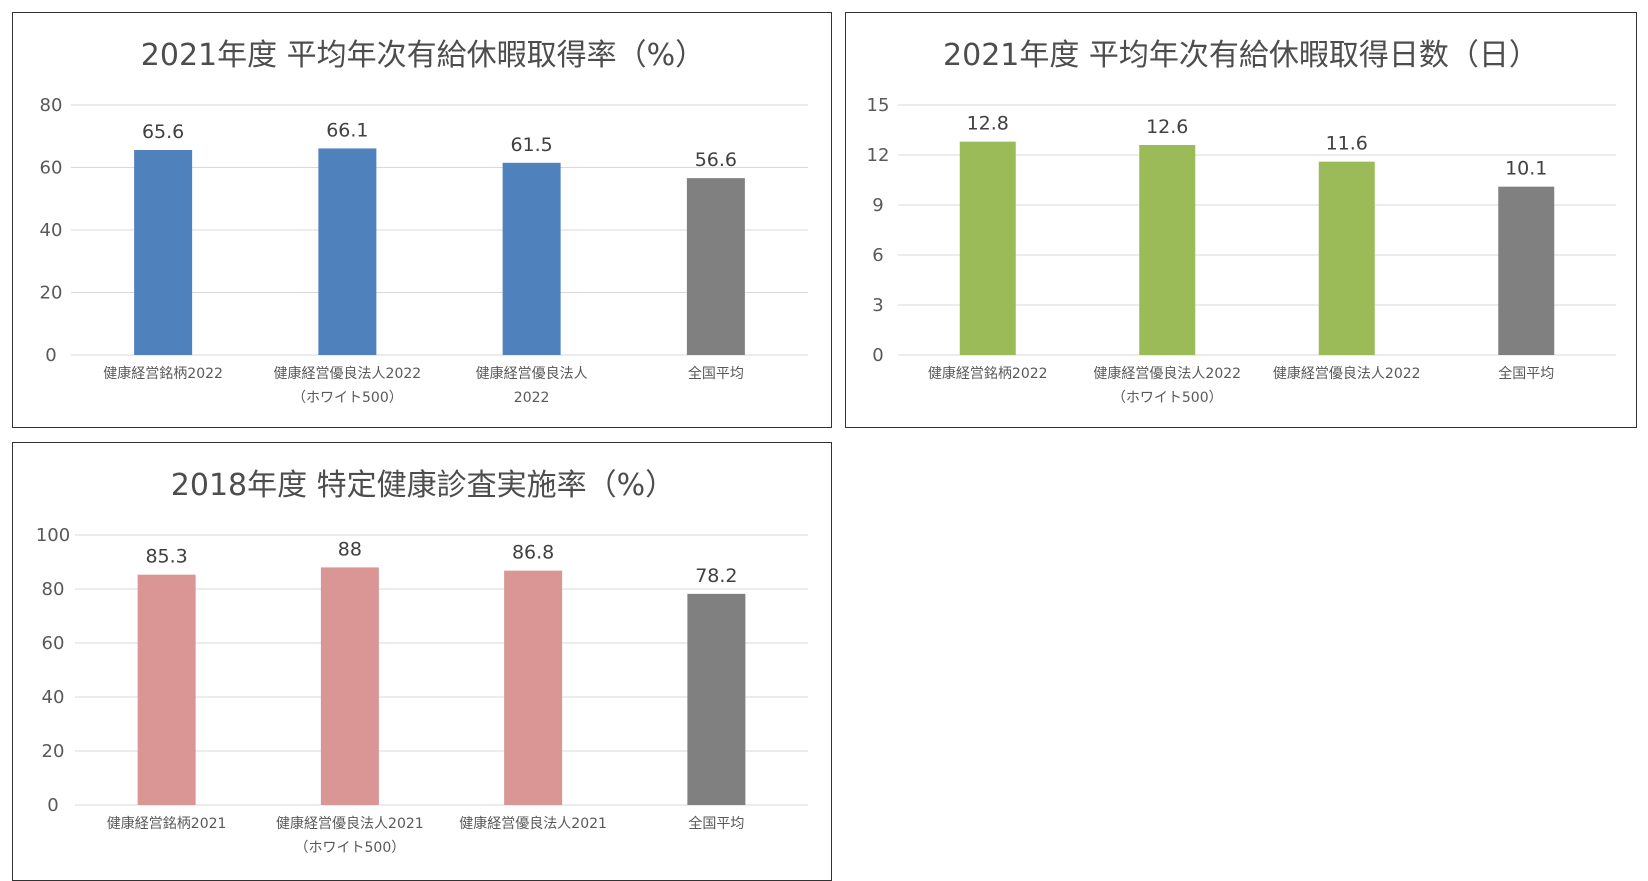 The width and height of the screenshot is (1648, 881). Describe the element at coordinates (532, 398) in the screenshot. I see `category-label: 2022` at that location.